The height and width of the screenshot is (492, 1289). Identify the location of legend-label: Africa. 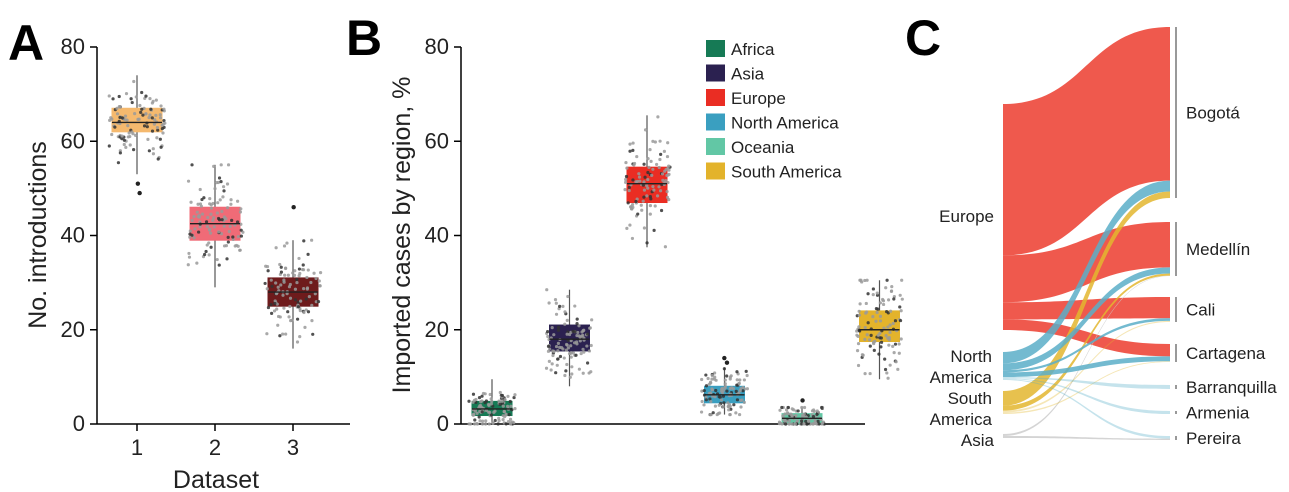
(753, 49).